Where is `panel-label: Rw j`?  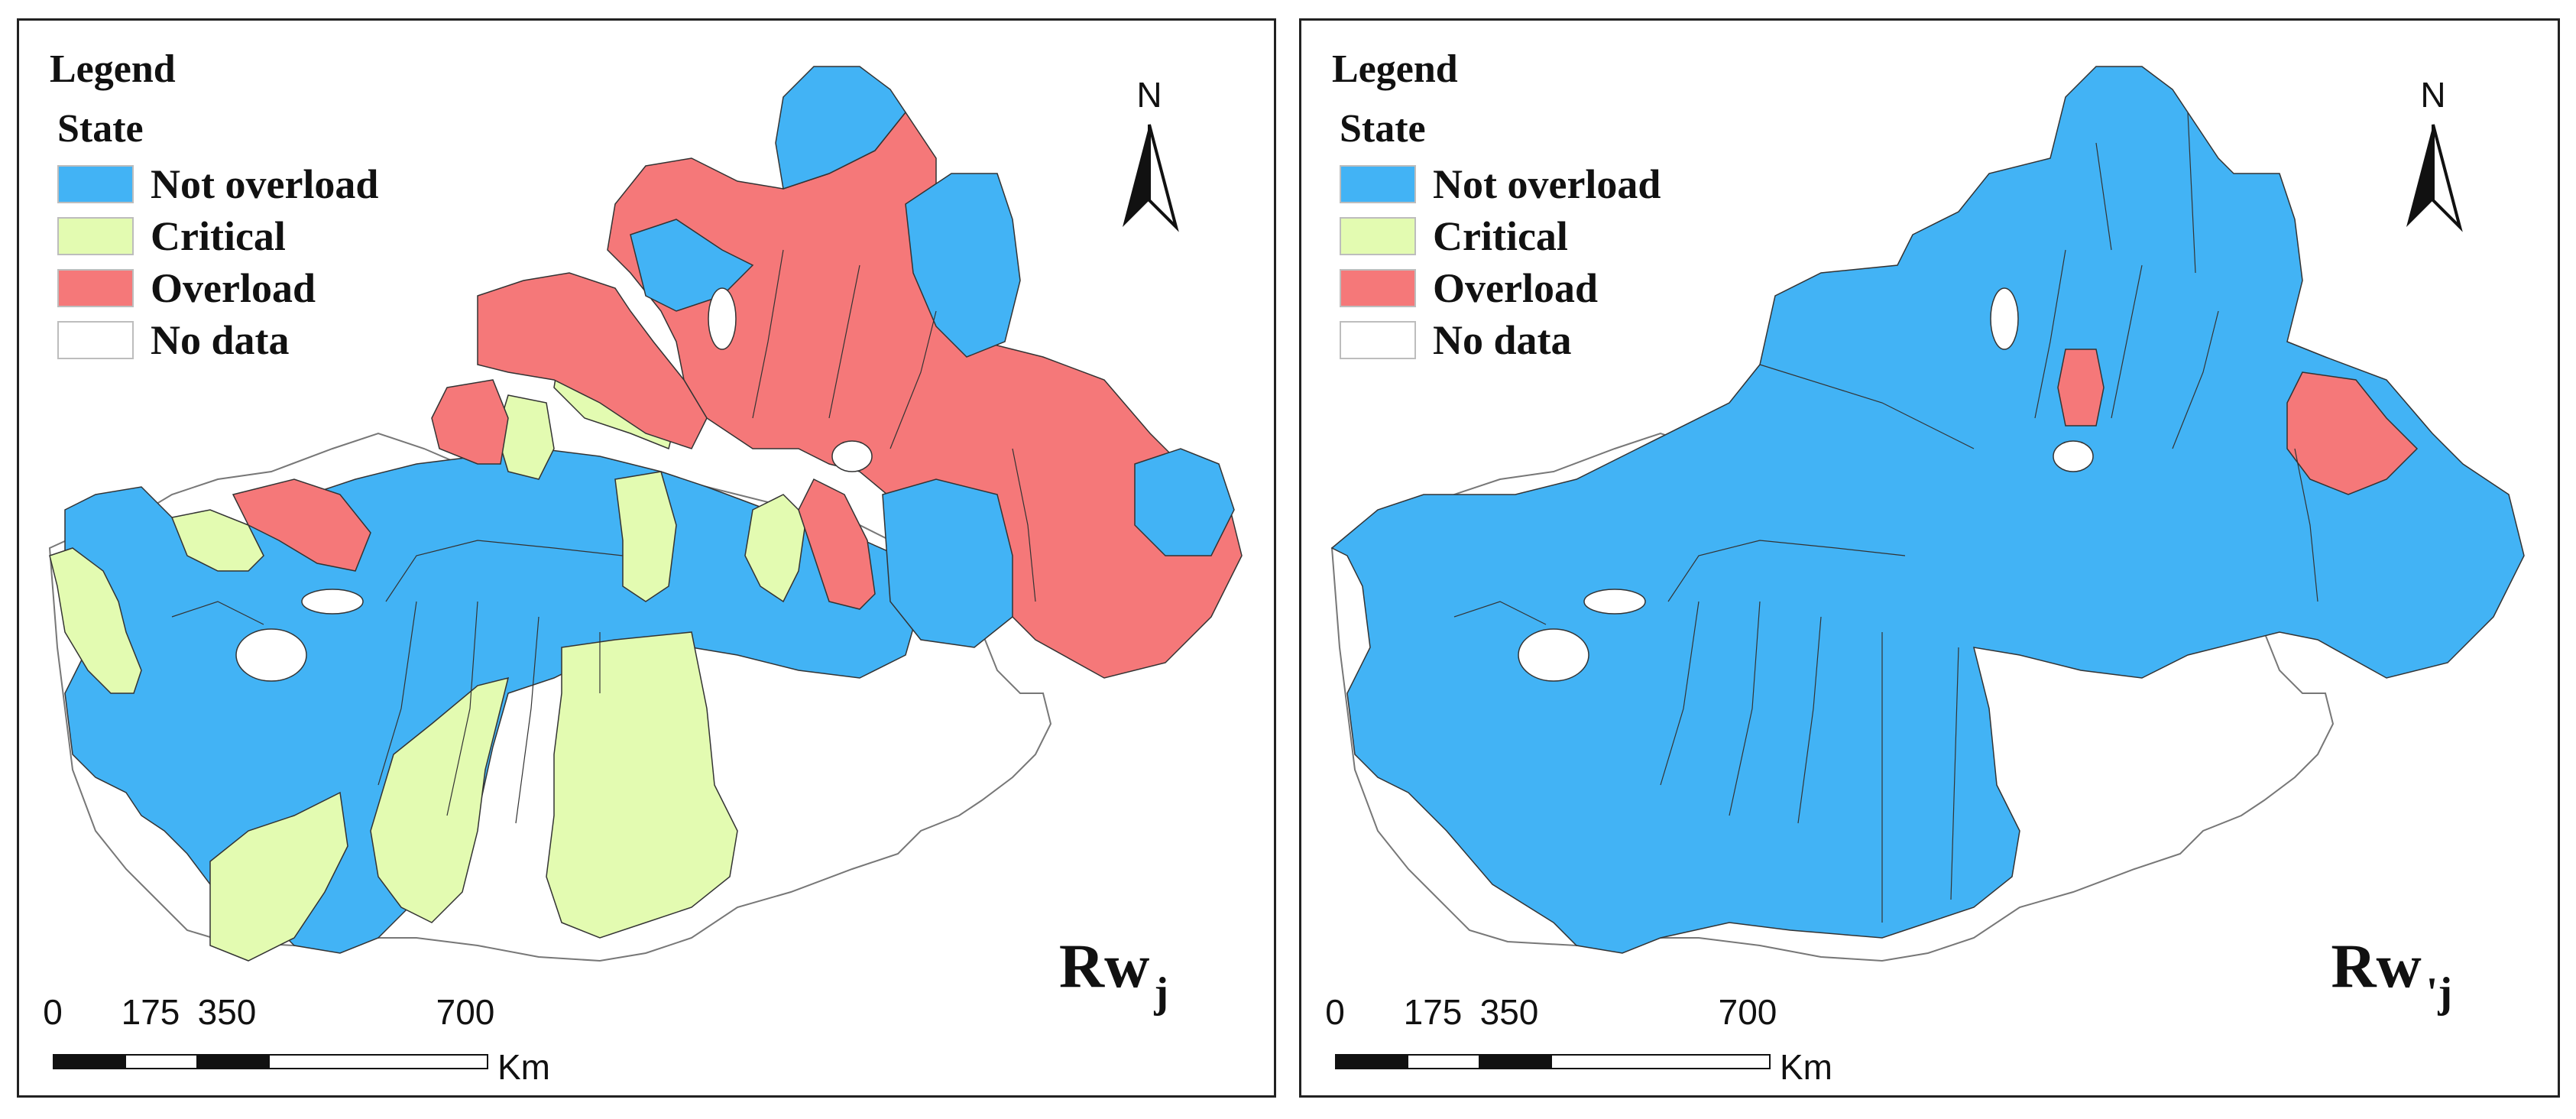 panel-label: Rw j is located at coordinates (1113, 973).